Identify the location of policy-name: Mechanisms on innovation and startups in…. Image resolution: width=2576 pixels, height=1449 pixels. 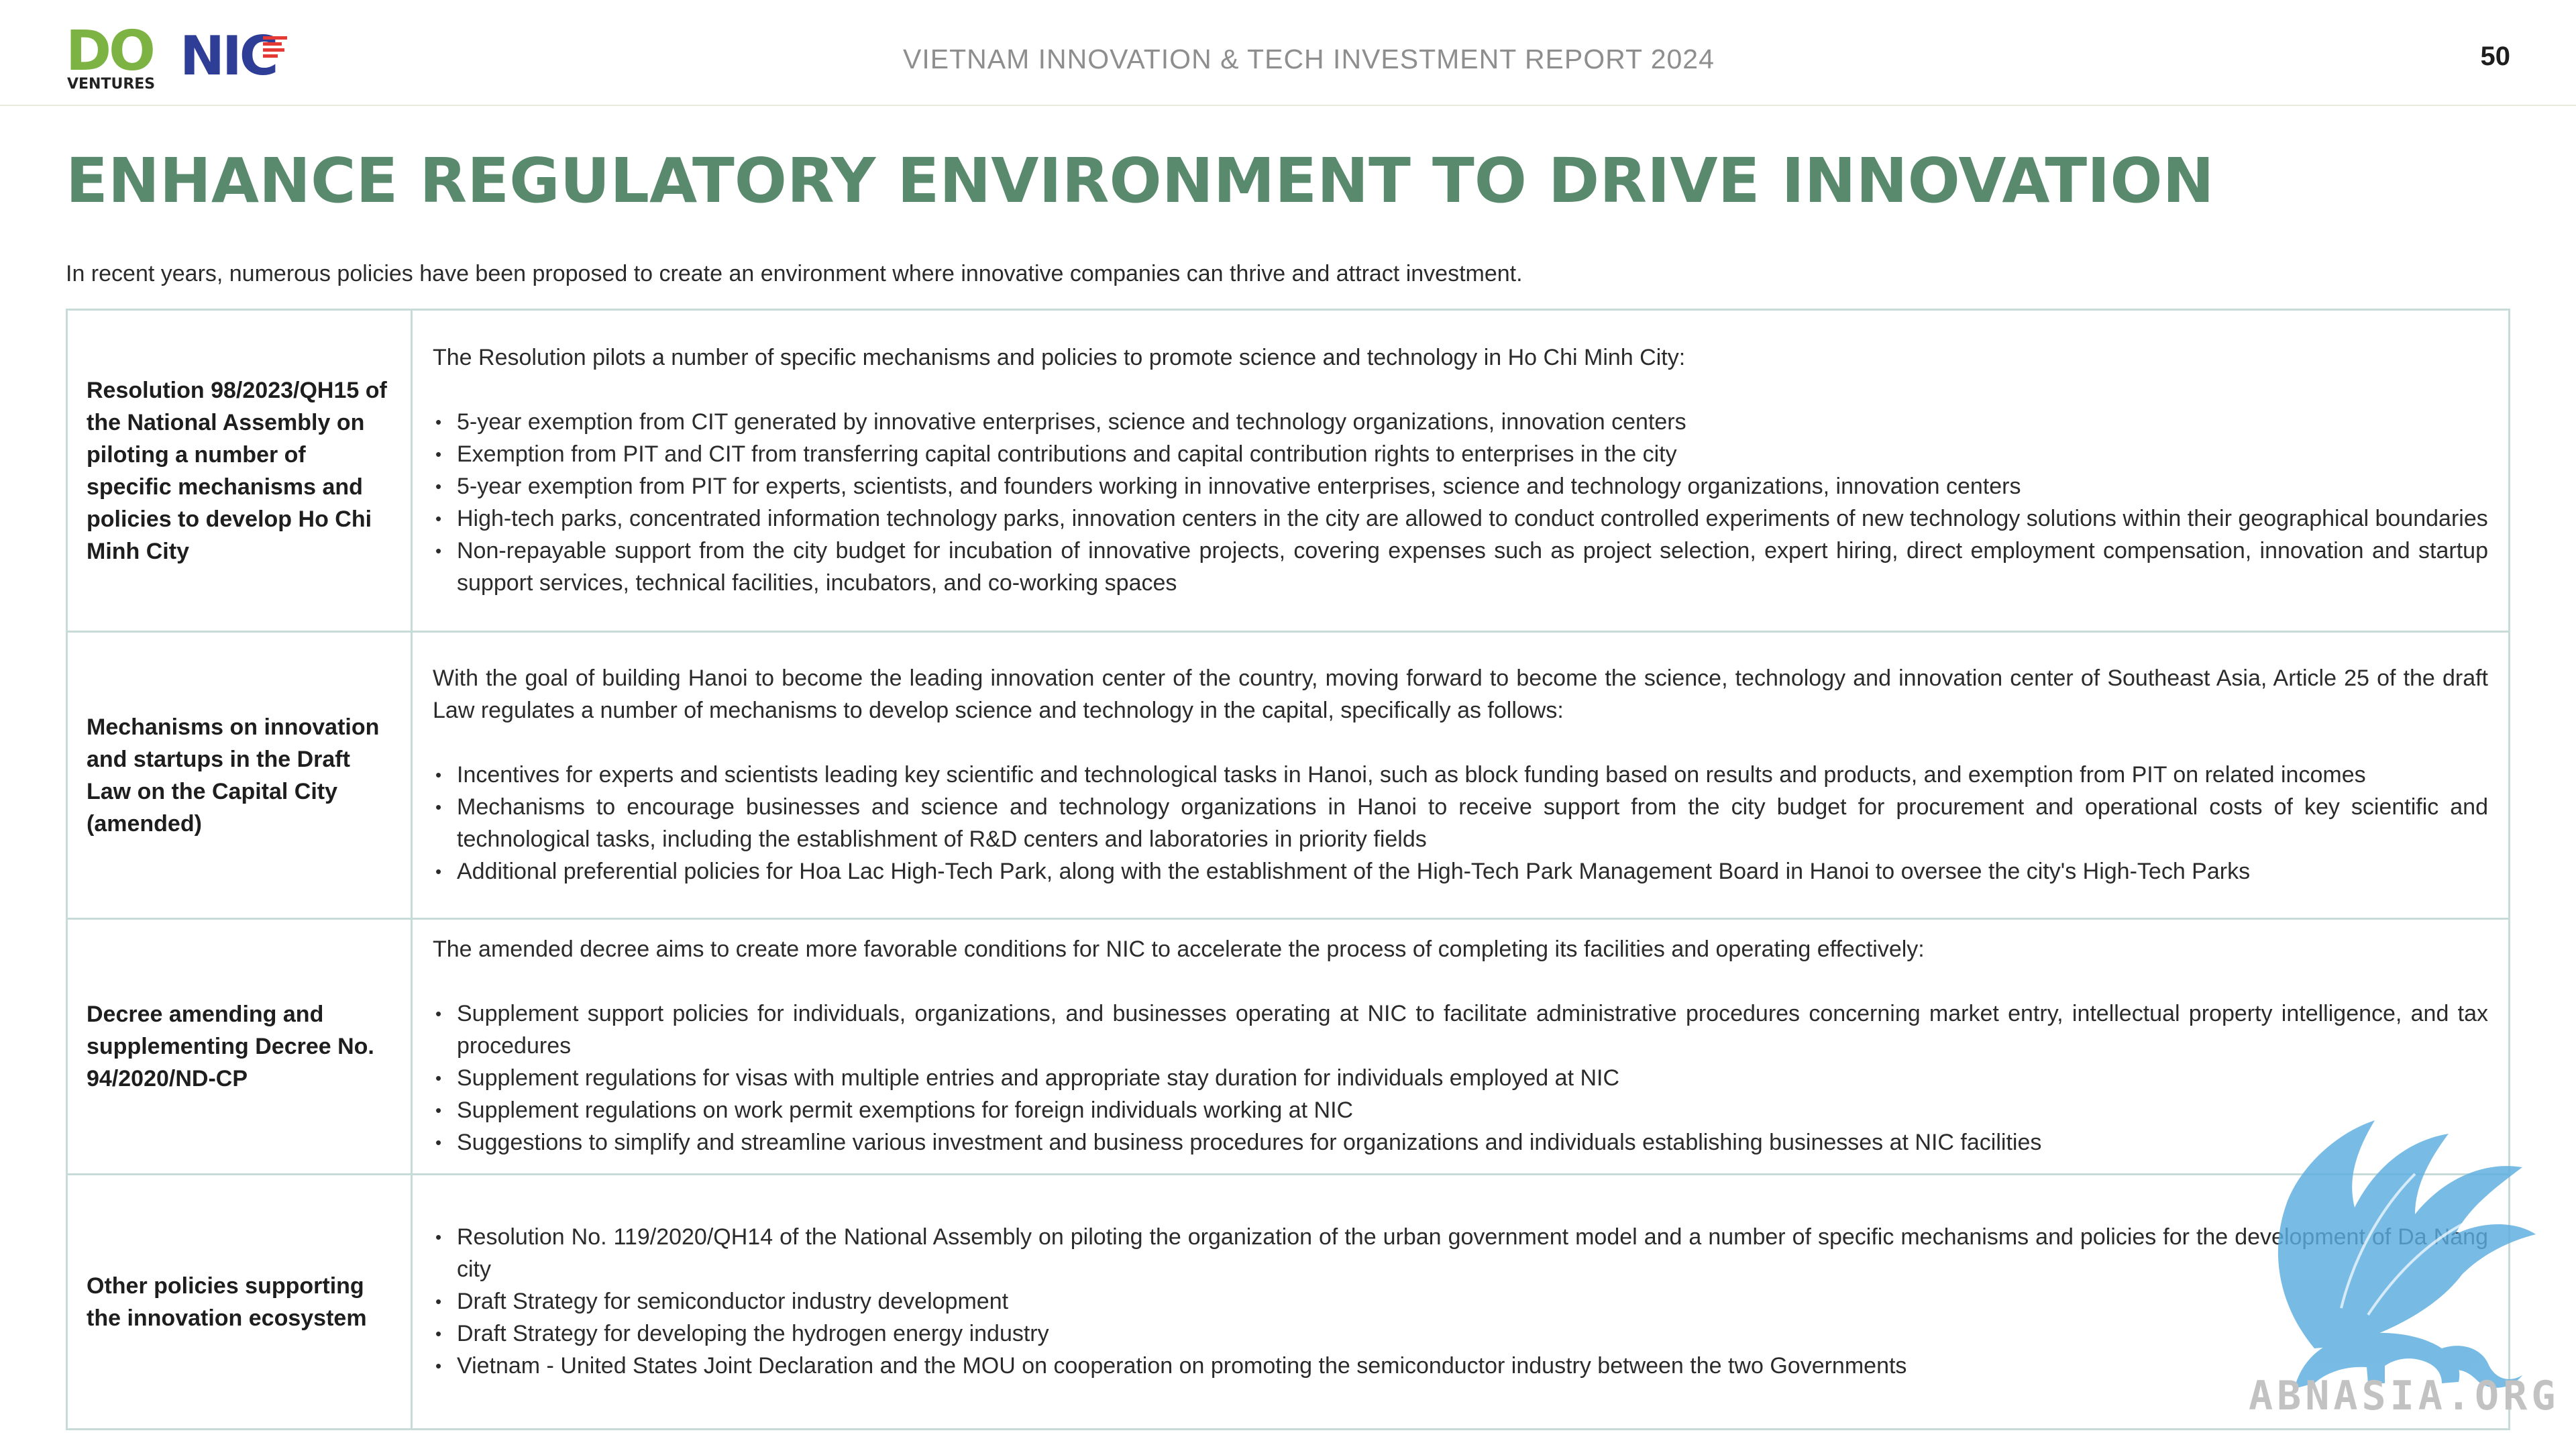
(239, 775).